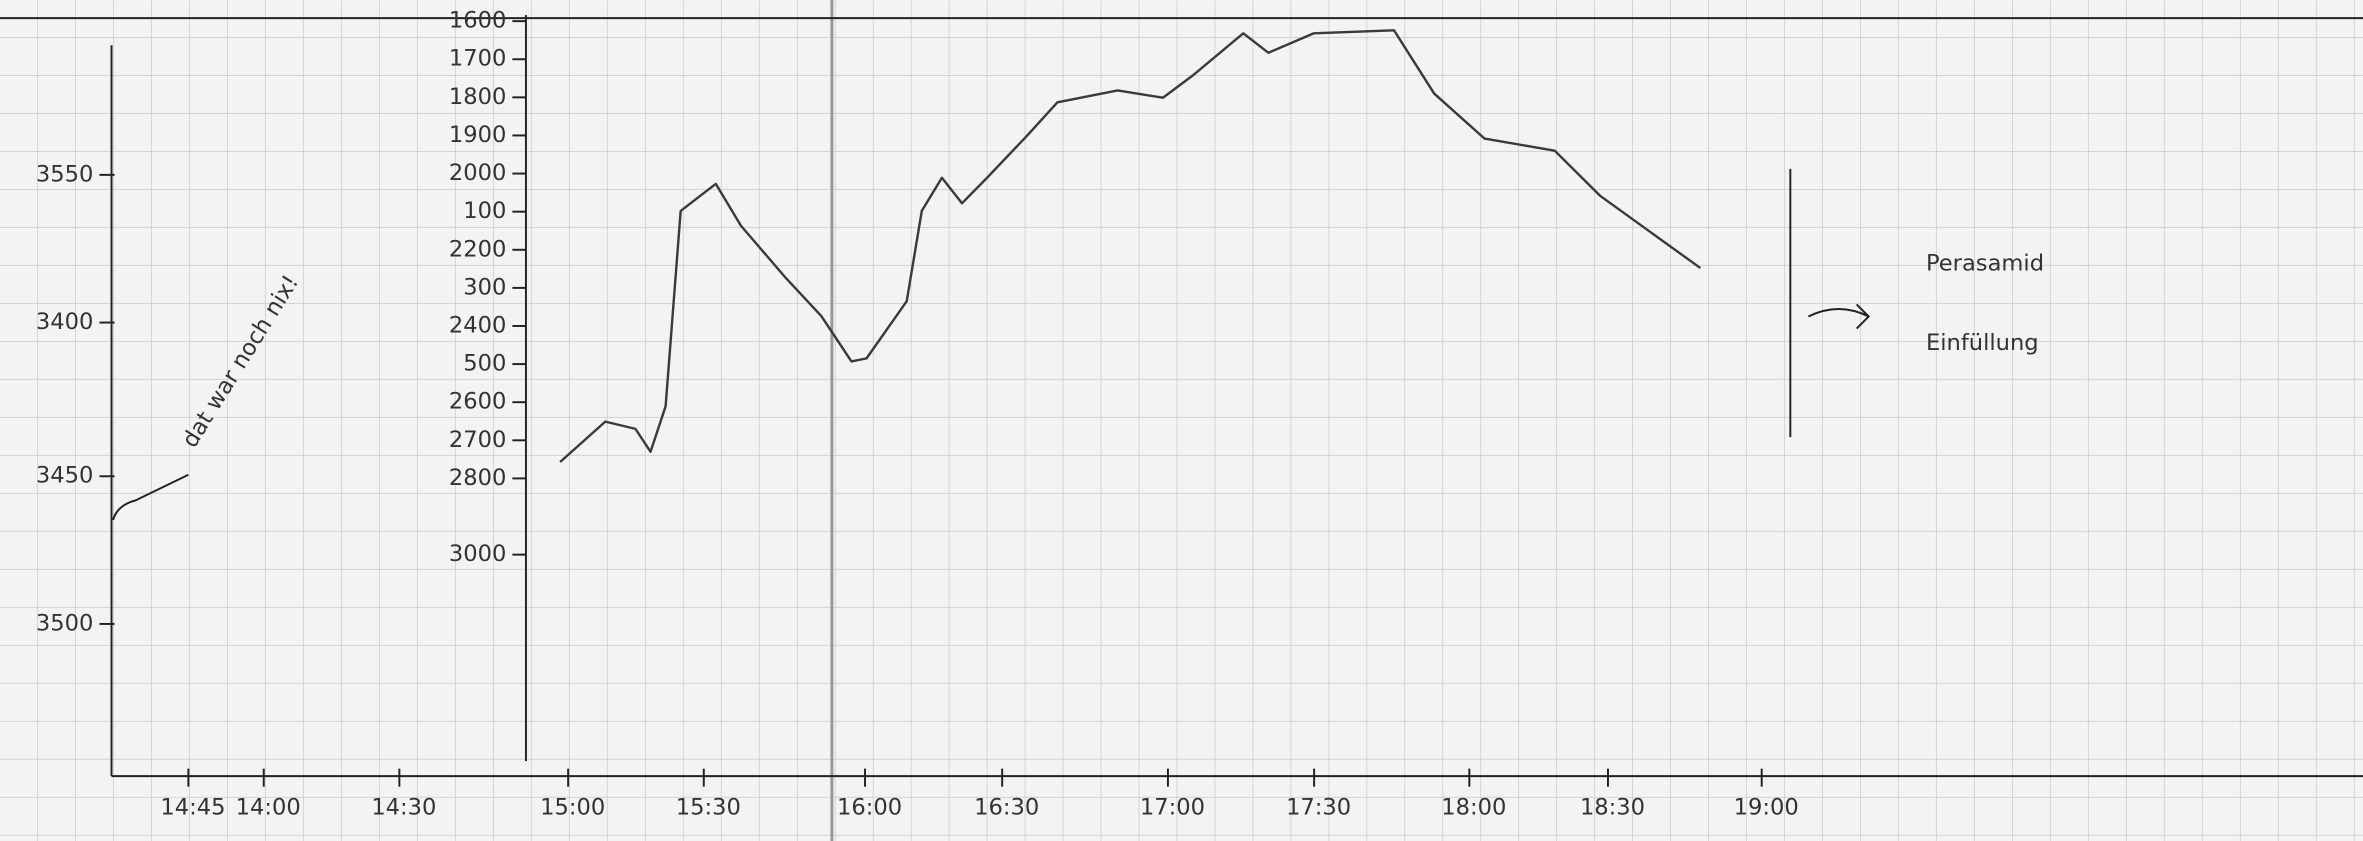  I want to click on x-tick-label: 15:30, so click(708, 807).